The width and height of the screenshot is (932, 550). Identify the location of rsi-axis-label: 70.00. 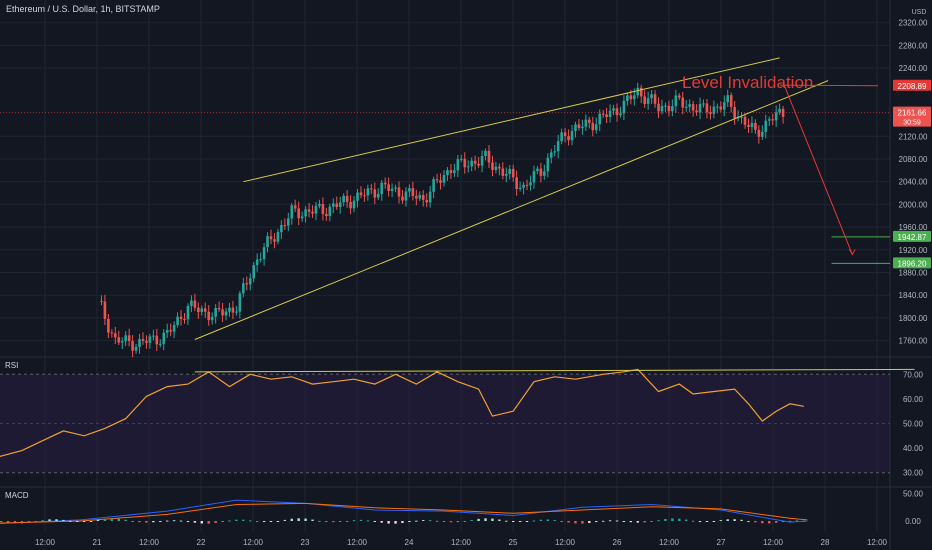
(913, 374).